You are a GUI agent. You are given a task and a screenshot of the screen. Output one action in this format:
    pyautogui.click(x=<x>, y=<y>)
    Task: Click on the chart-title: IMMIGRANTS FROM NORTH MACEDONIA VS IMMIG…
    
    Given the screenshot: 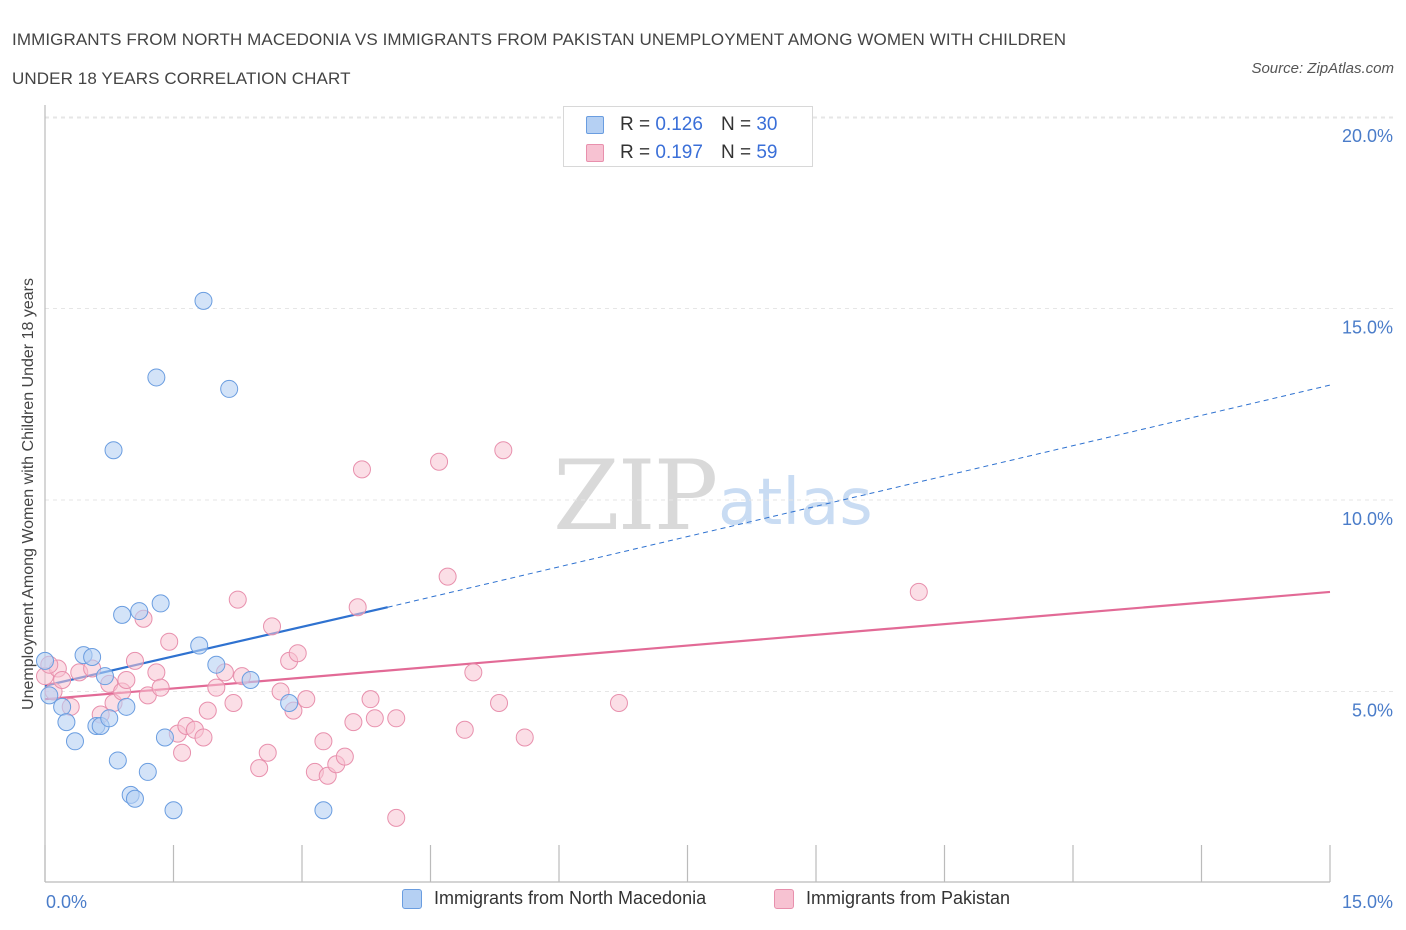 What is the action you would take?
    pyautogui.click(x=612, y=59)
    